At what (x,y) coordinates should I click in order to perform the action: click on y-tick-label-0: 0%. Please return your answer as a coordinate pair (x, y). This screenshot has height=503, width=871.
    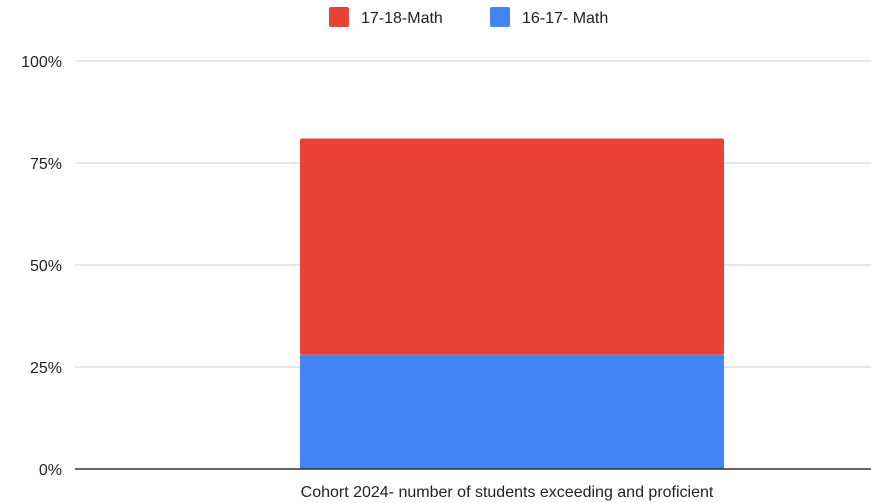
    Looking at the image, I should click on (50, 470).